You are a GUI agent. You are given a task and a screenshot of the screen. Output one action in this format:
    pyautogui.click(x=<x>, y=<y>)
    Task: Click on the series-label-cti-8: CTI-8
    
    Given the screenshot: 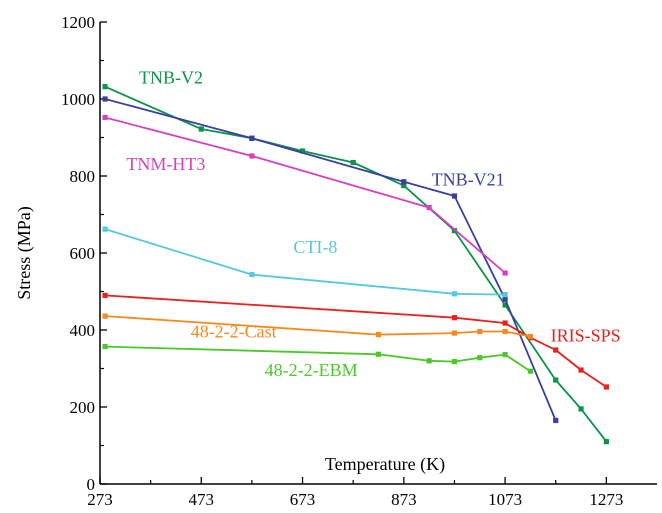 What is the action you would take?
    pyautogui.click(x=315, y=247)
    